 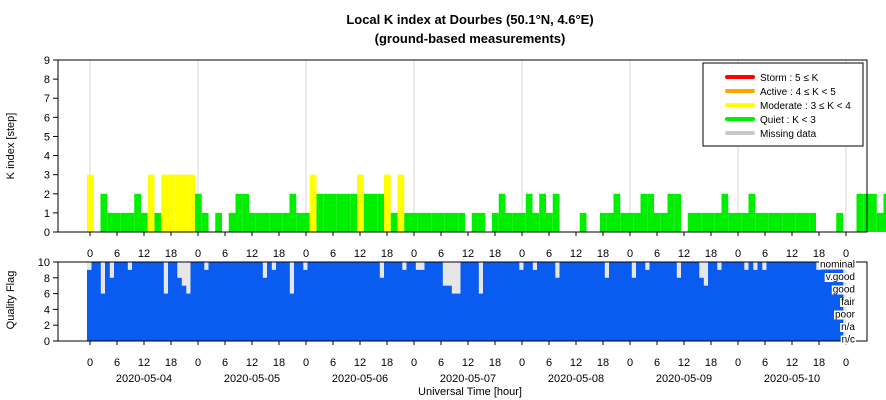 What do you see at coordinates (789, 78) in the screenshot?
I see `legend-label: Storm : 5 ≤ K` at bounding box center [789, 78].